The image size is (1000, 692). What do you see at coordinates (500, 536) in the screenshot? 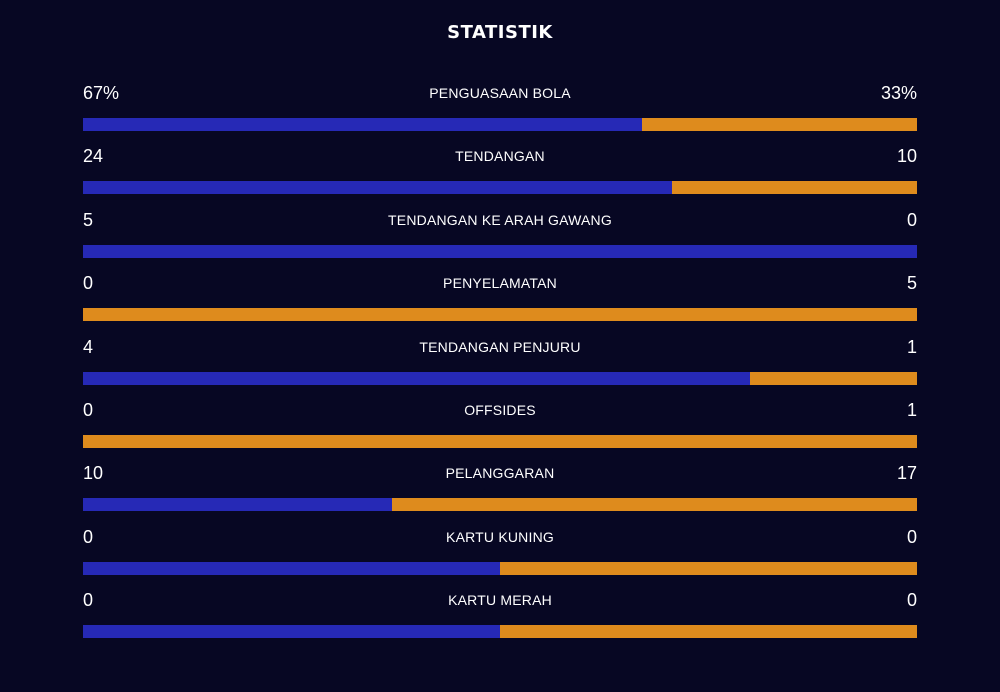
I see `stat-label: KARTU KUNING` at bounding box center [500, 536].